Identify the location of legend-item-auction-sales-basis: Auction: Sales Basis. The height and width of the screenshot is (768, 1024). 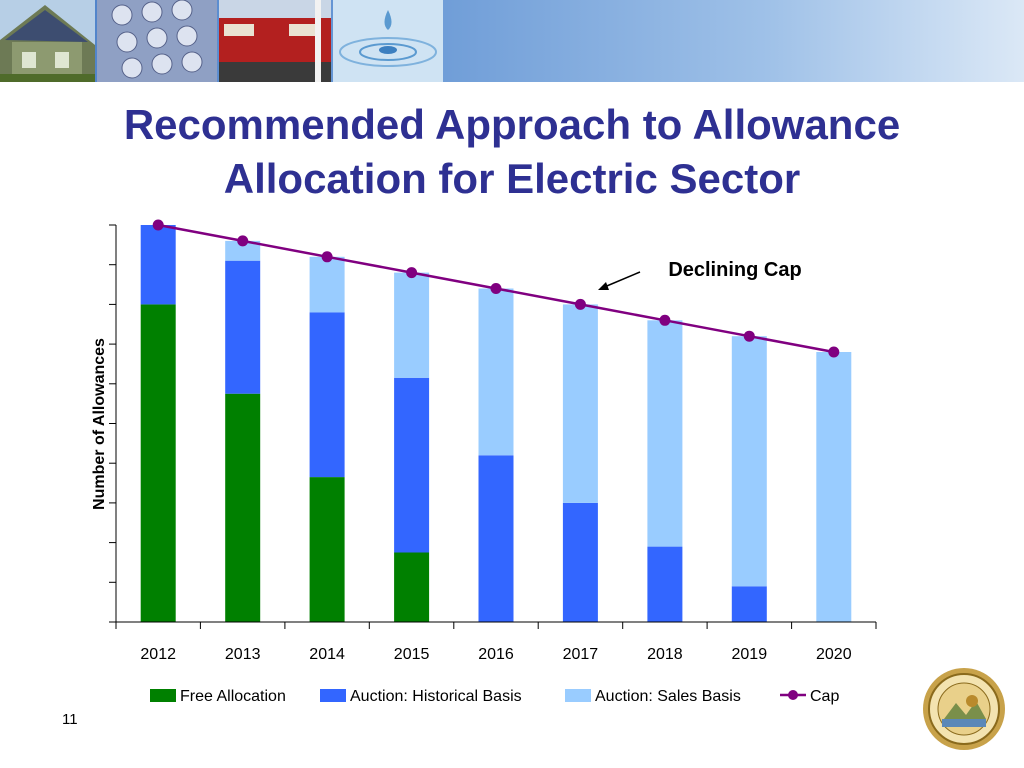
(653, 696).